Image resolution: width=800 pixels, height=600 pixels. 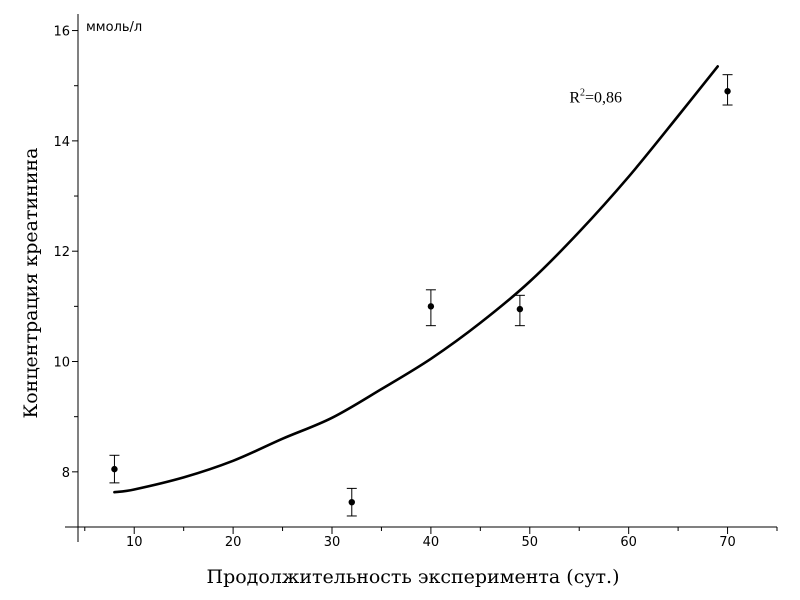 What do you see at coordinates (61, 32) in the screenshot?
I see `y-tick-label: 16` at bounding box center [61, 32].